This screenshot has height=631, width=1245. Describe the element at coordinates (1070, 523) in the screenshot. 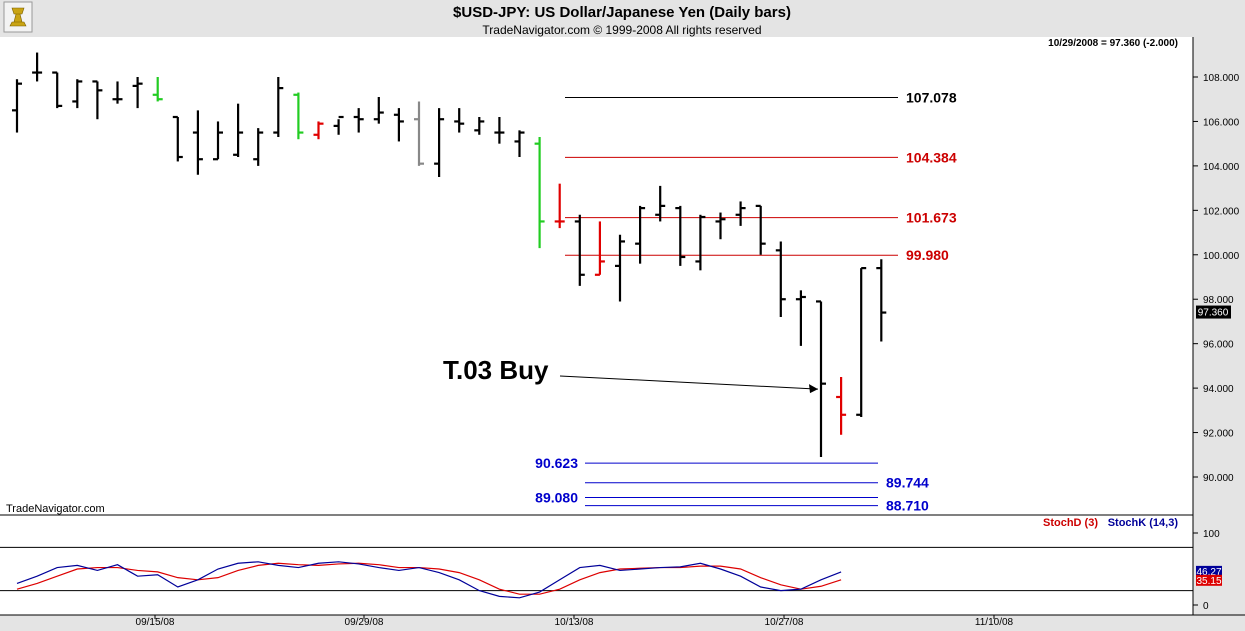

I see `stoch-d-legend: StochD (3)` at that location.